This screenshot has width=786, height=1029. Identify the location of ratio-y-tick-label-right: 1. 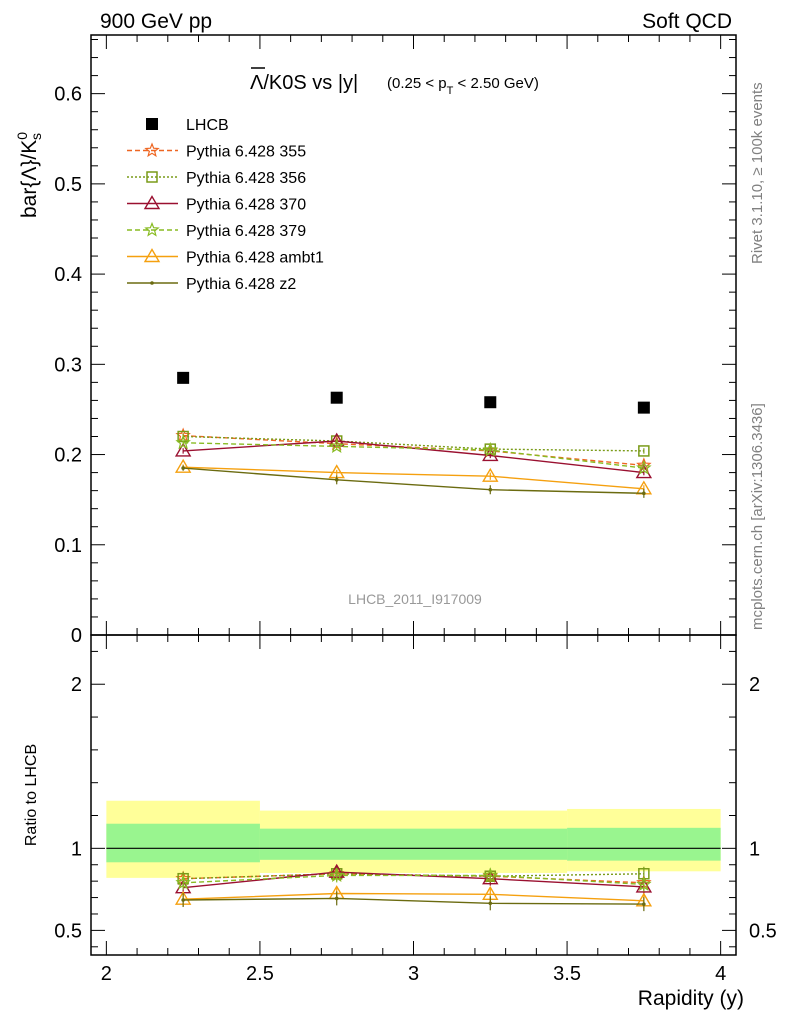
(754, 849).